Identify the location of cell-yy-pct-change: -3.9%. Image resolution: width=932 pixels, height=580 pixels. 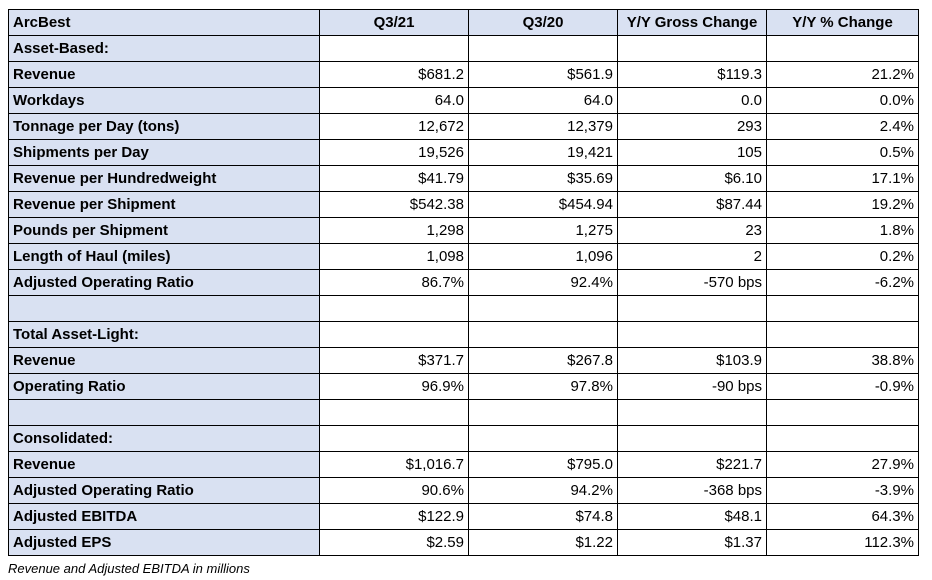
(842, 490).